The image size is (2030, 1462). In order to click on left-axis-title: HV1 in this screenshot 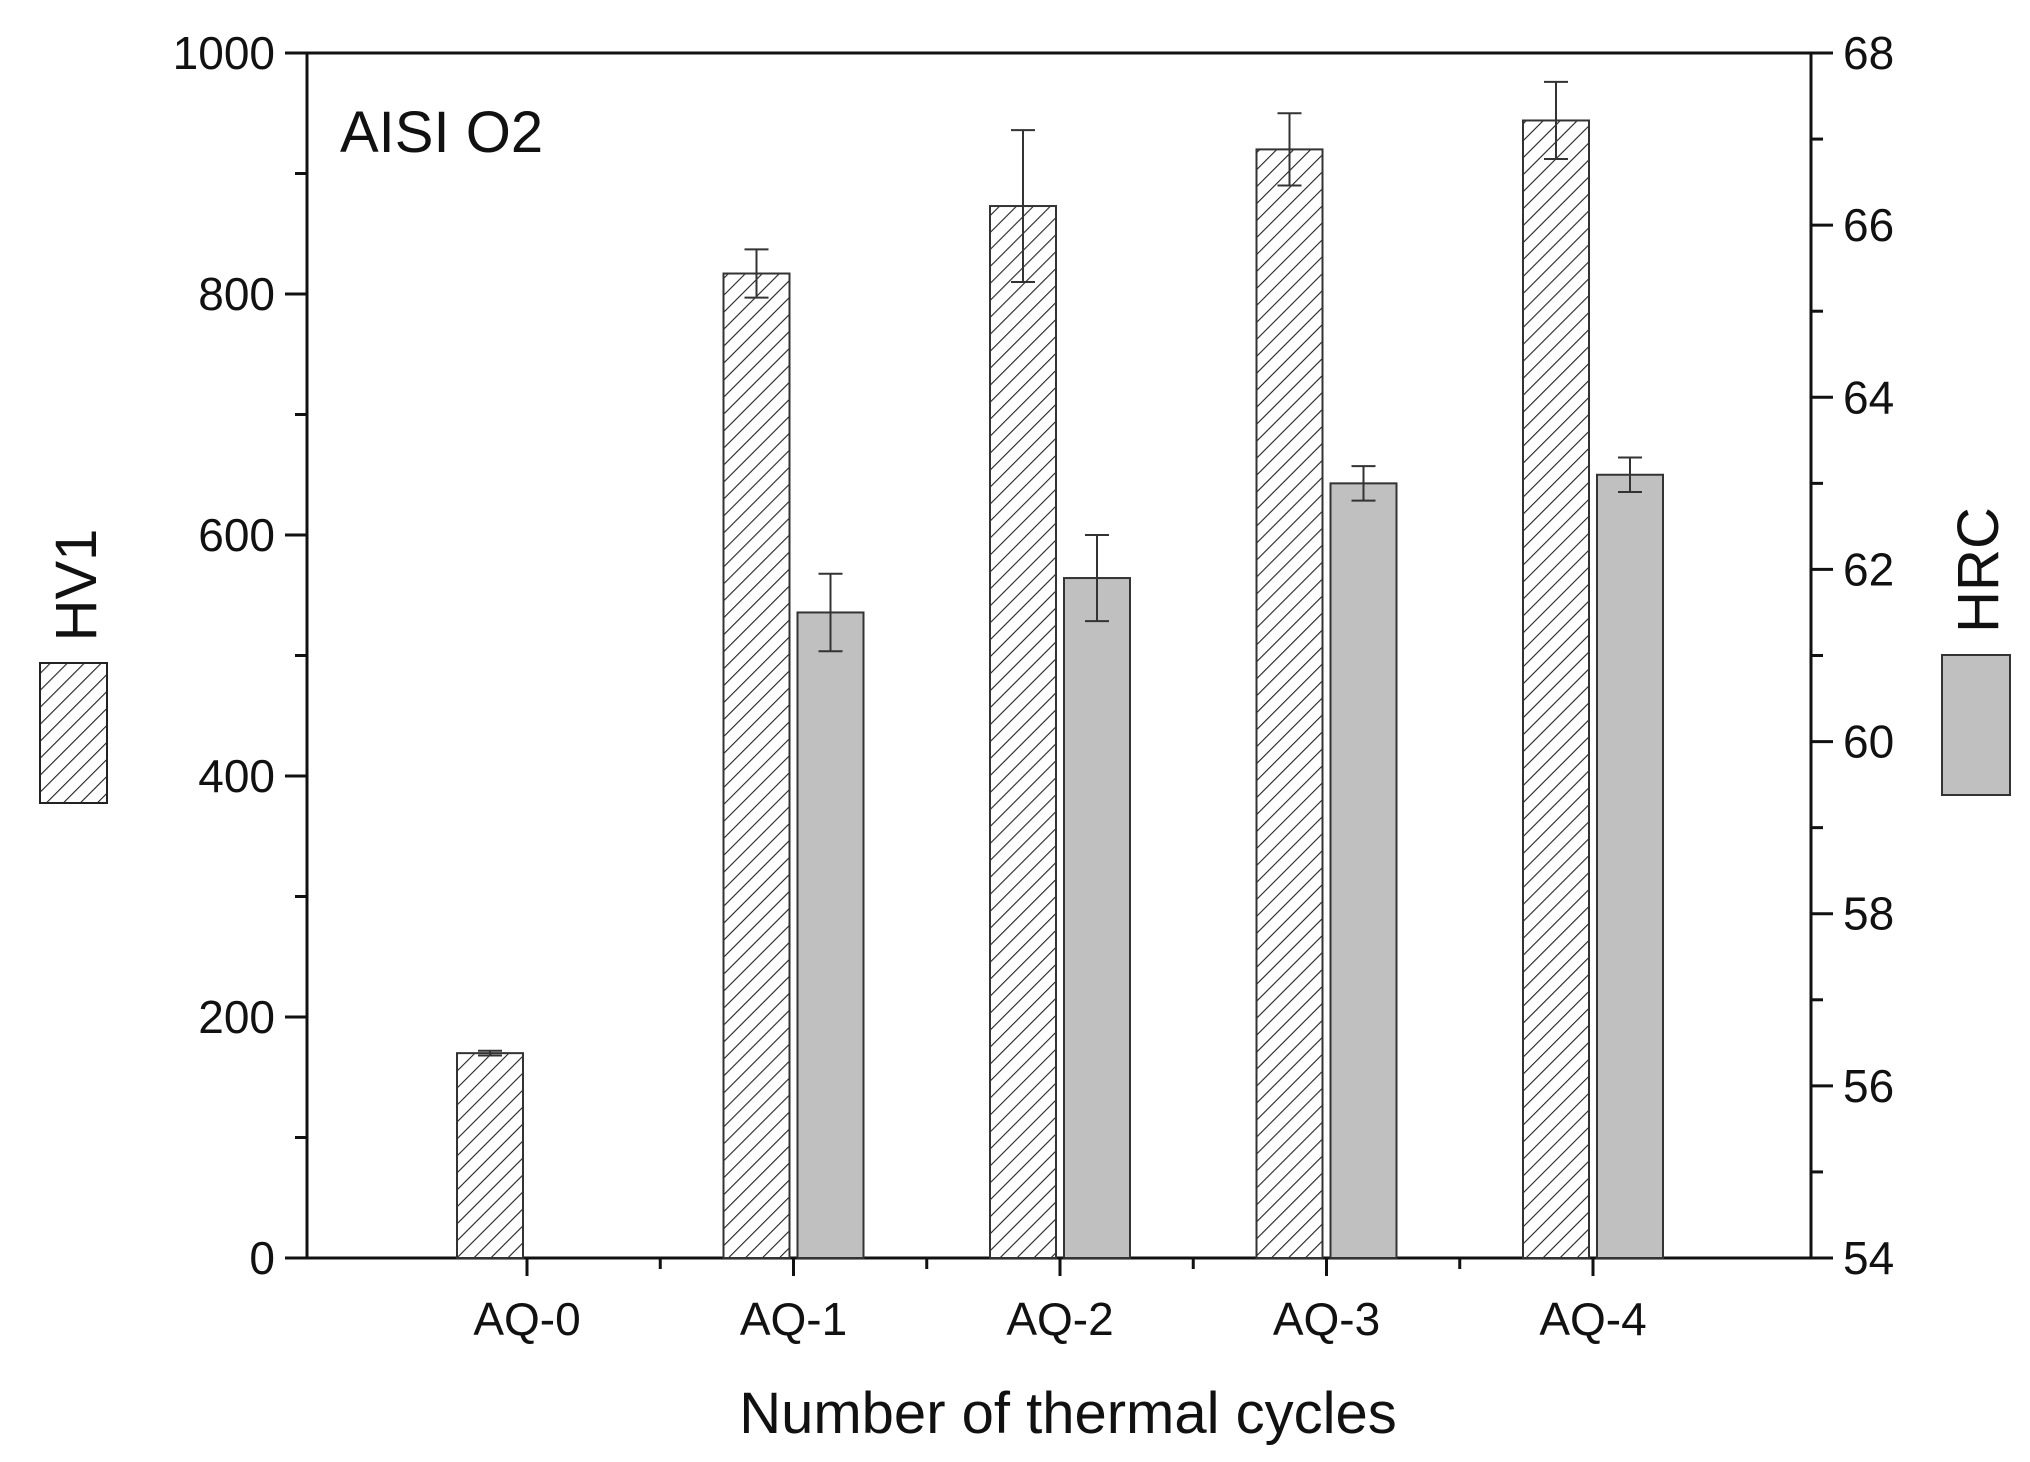, I will do `click(76, 585)`.